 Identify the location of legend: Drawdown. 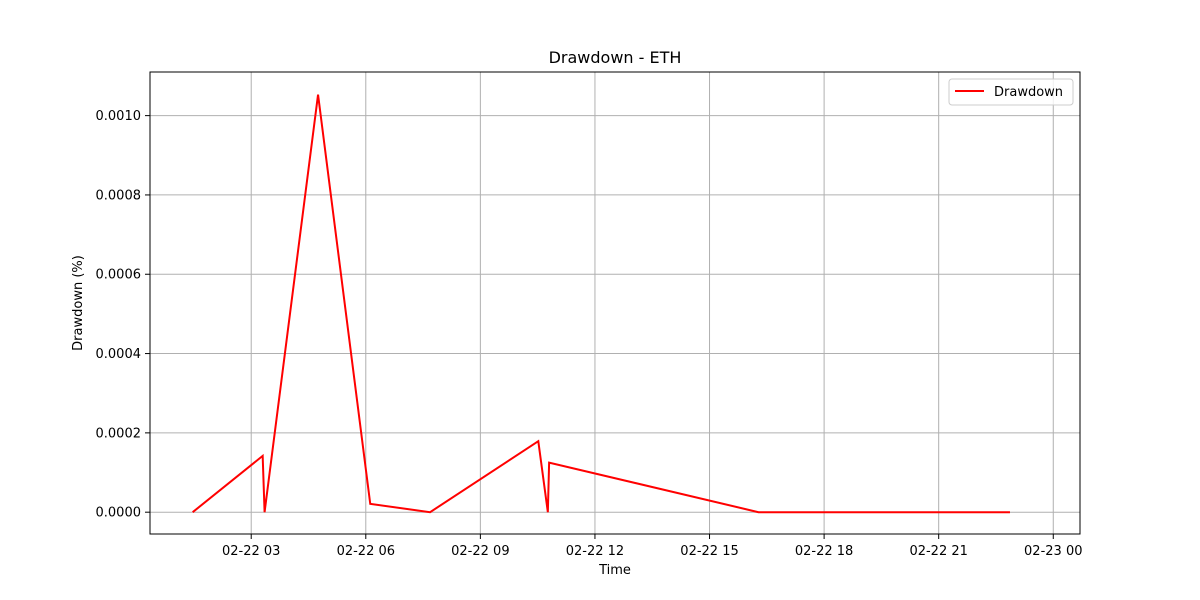
(1011, 92).